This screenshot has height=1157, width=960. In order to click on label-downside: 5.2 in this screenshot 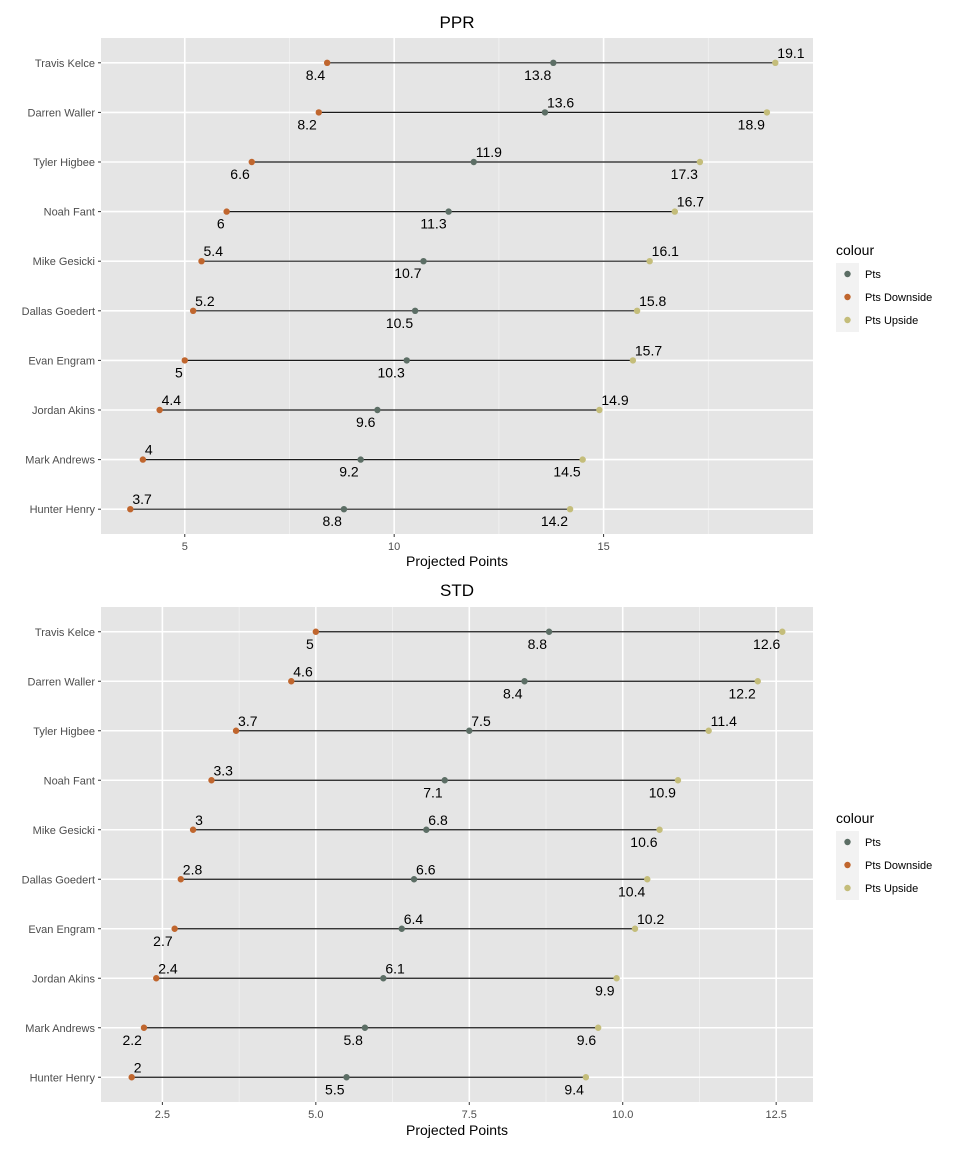, I will do `click(205, 301)`.